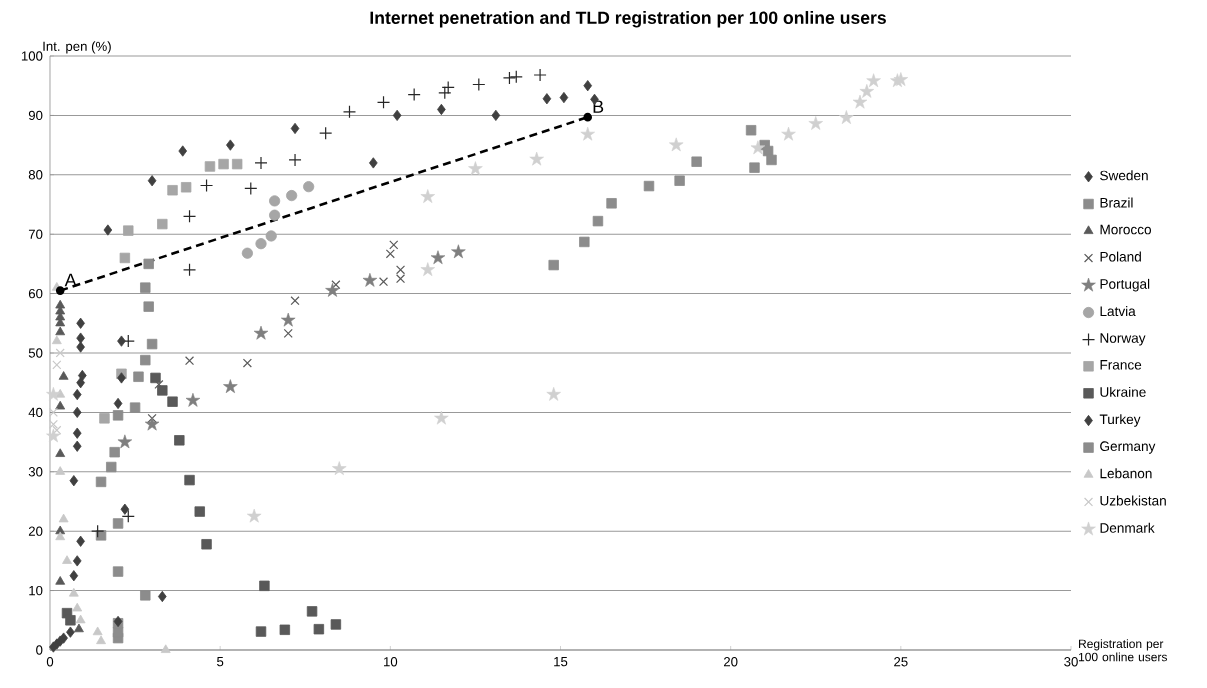 The image size is (1207, 688). I want to click on y-tick-label: 80, so click(35, 175).